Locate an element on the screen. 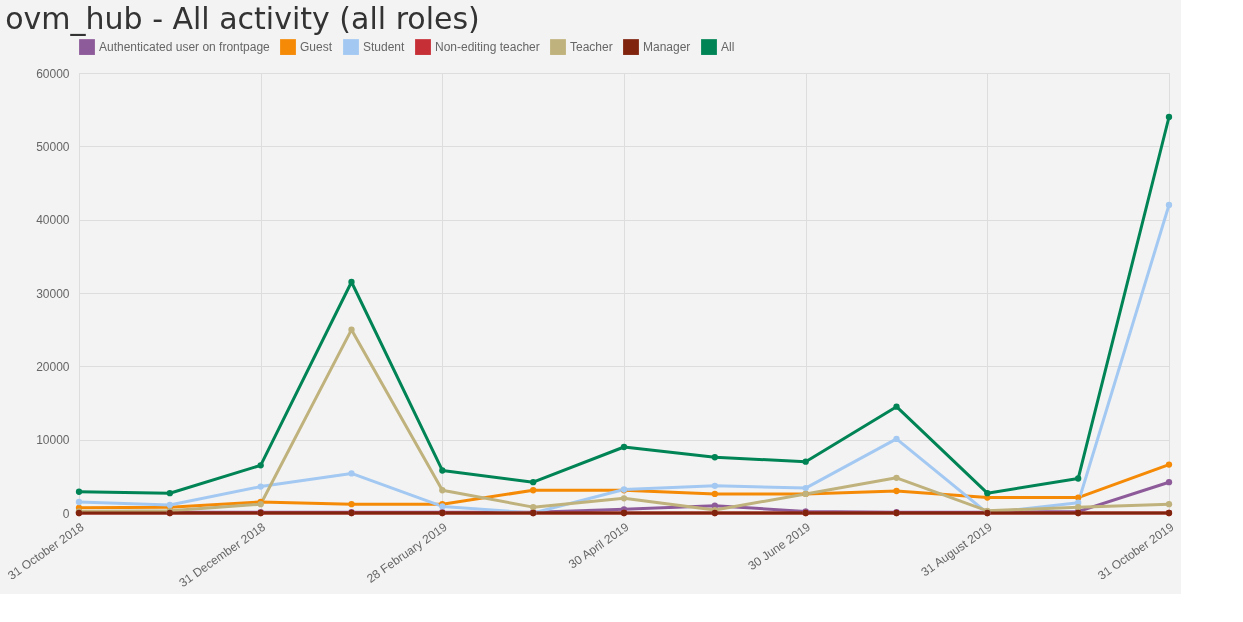 Image resolution: width=1243 pixels, height=622 pixels. legend-label: Teacher is located at coordinates (591, 47).